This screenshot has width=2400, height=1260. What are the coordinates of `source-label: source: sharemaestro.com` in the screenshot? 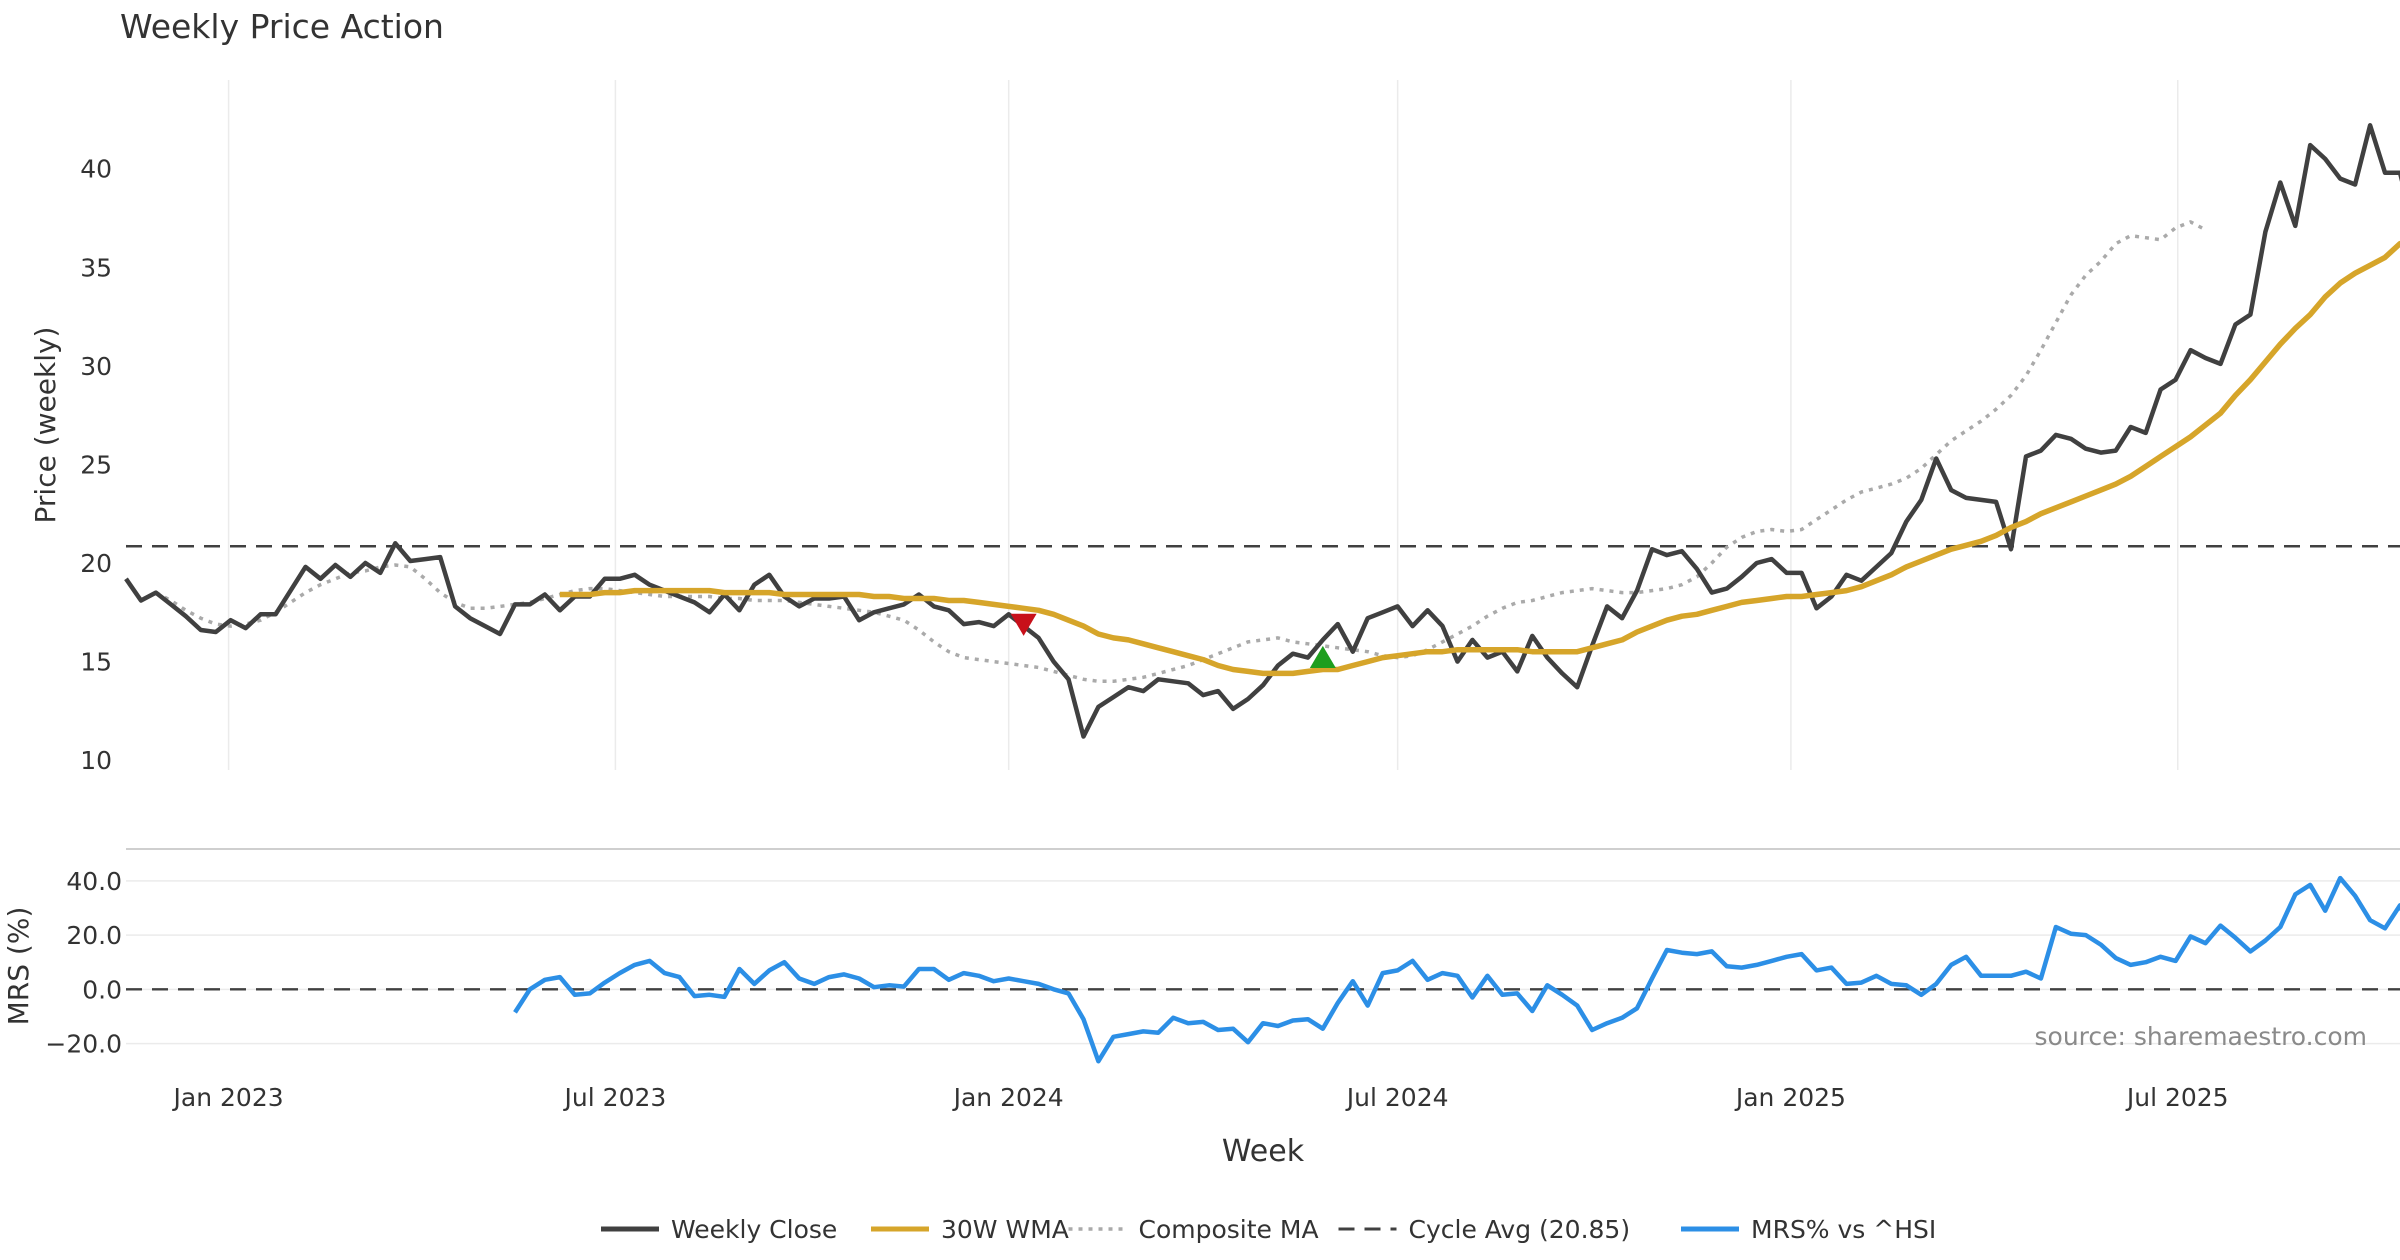 It's located at (2201, 1036).